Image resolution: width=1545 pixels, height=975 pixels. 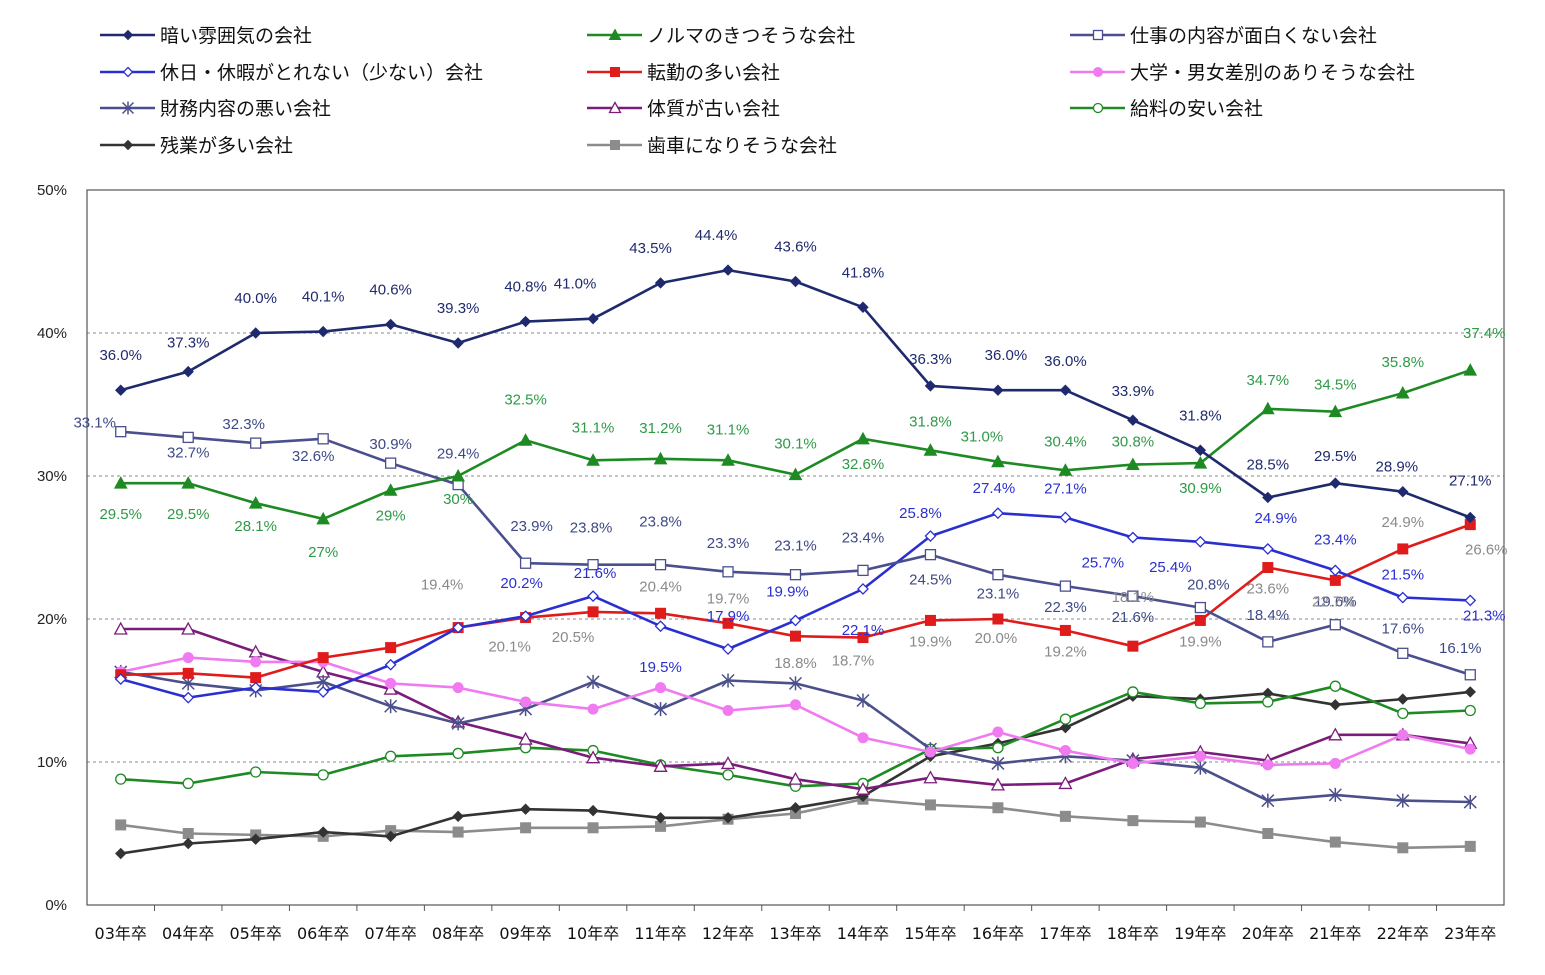 I want to click on data-label: 20.1%, so click(x=509, y=647).